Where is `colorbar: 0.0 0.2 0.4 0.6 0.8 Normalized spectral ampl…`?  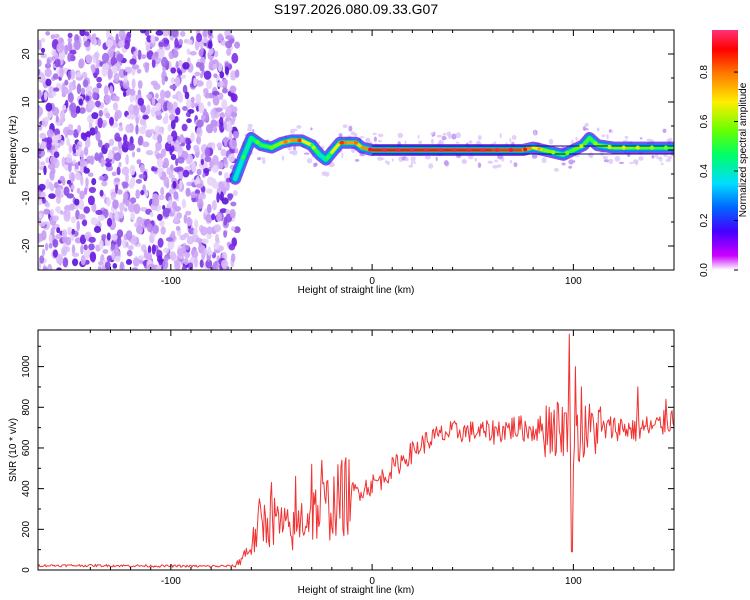 colorbar: 0.0 0.2 0.4 0.6 0.8 Normalized spectral ampl… is located at coordinates (724, 153).